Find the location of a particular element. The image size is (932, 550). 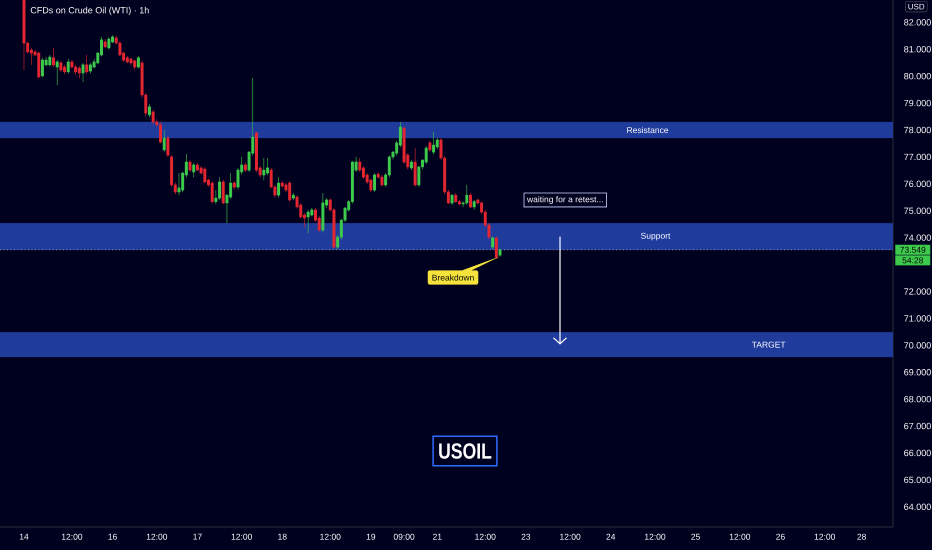

band-label: Support is located at coordinates (655, 236).